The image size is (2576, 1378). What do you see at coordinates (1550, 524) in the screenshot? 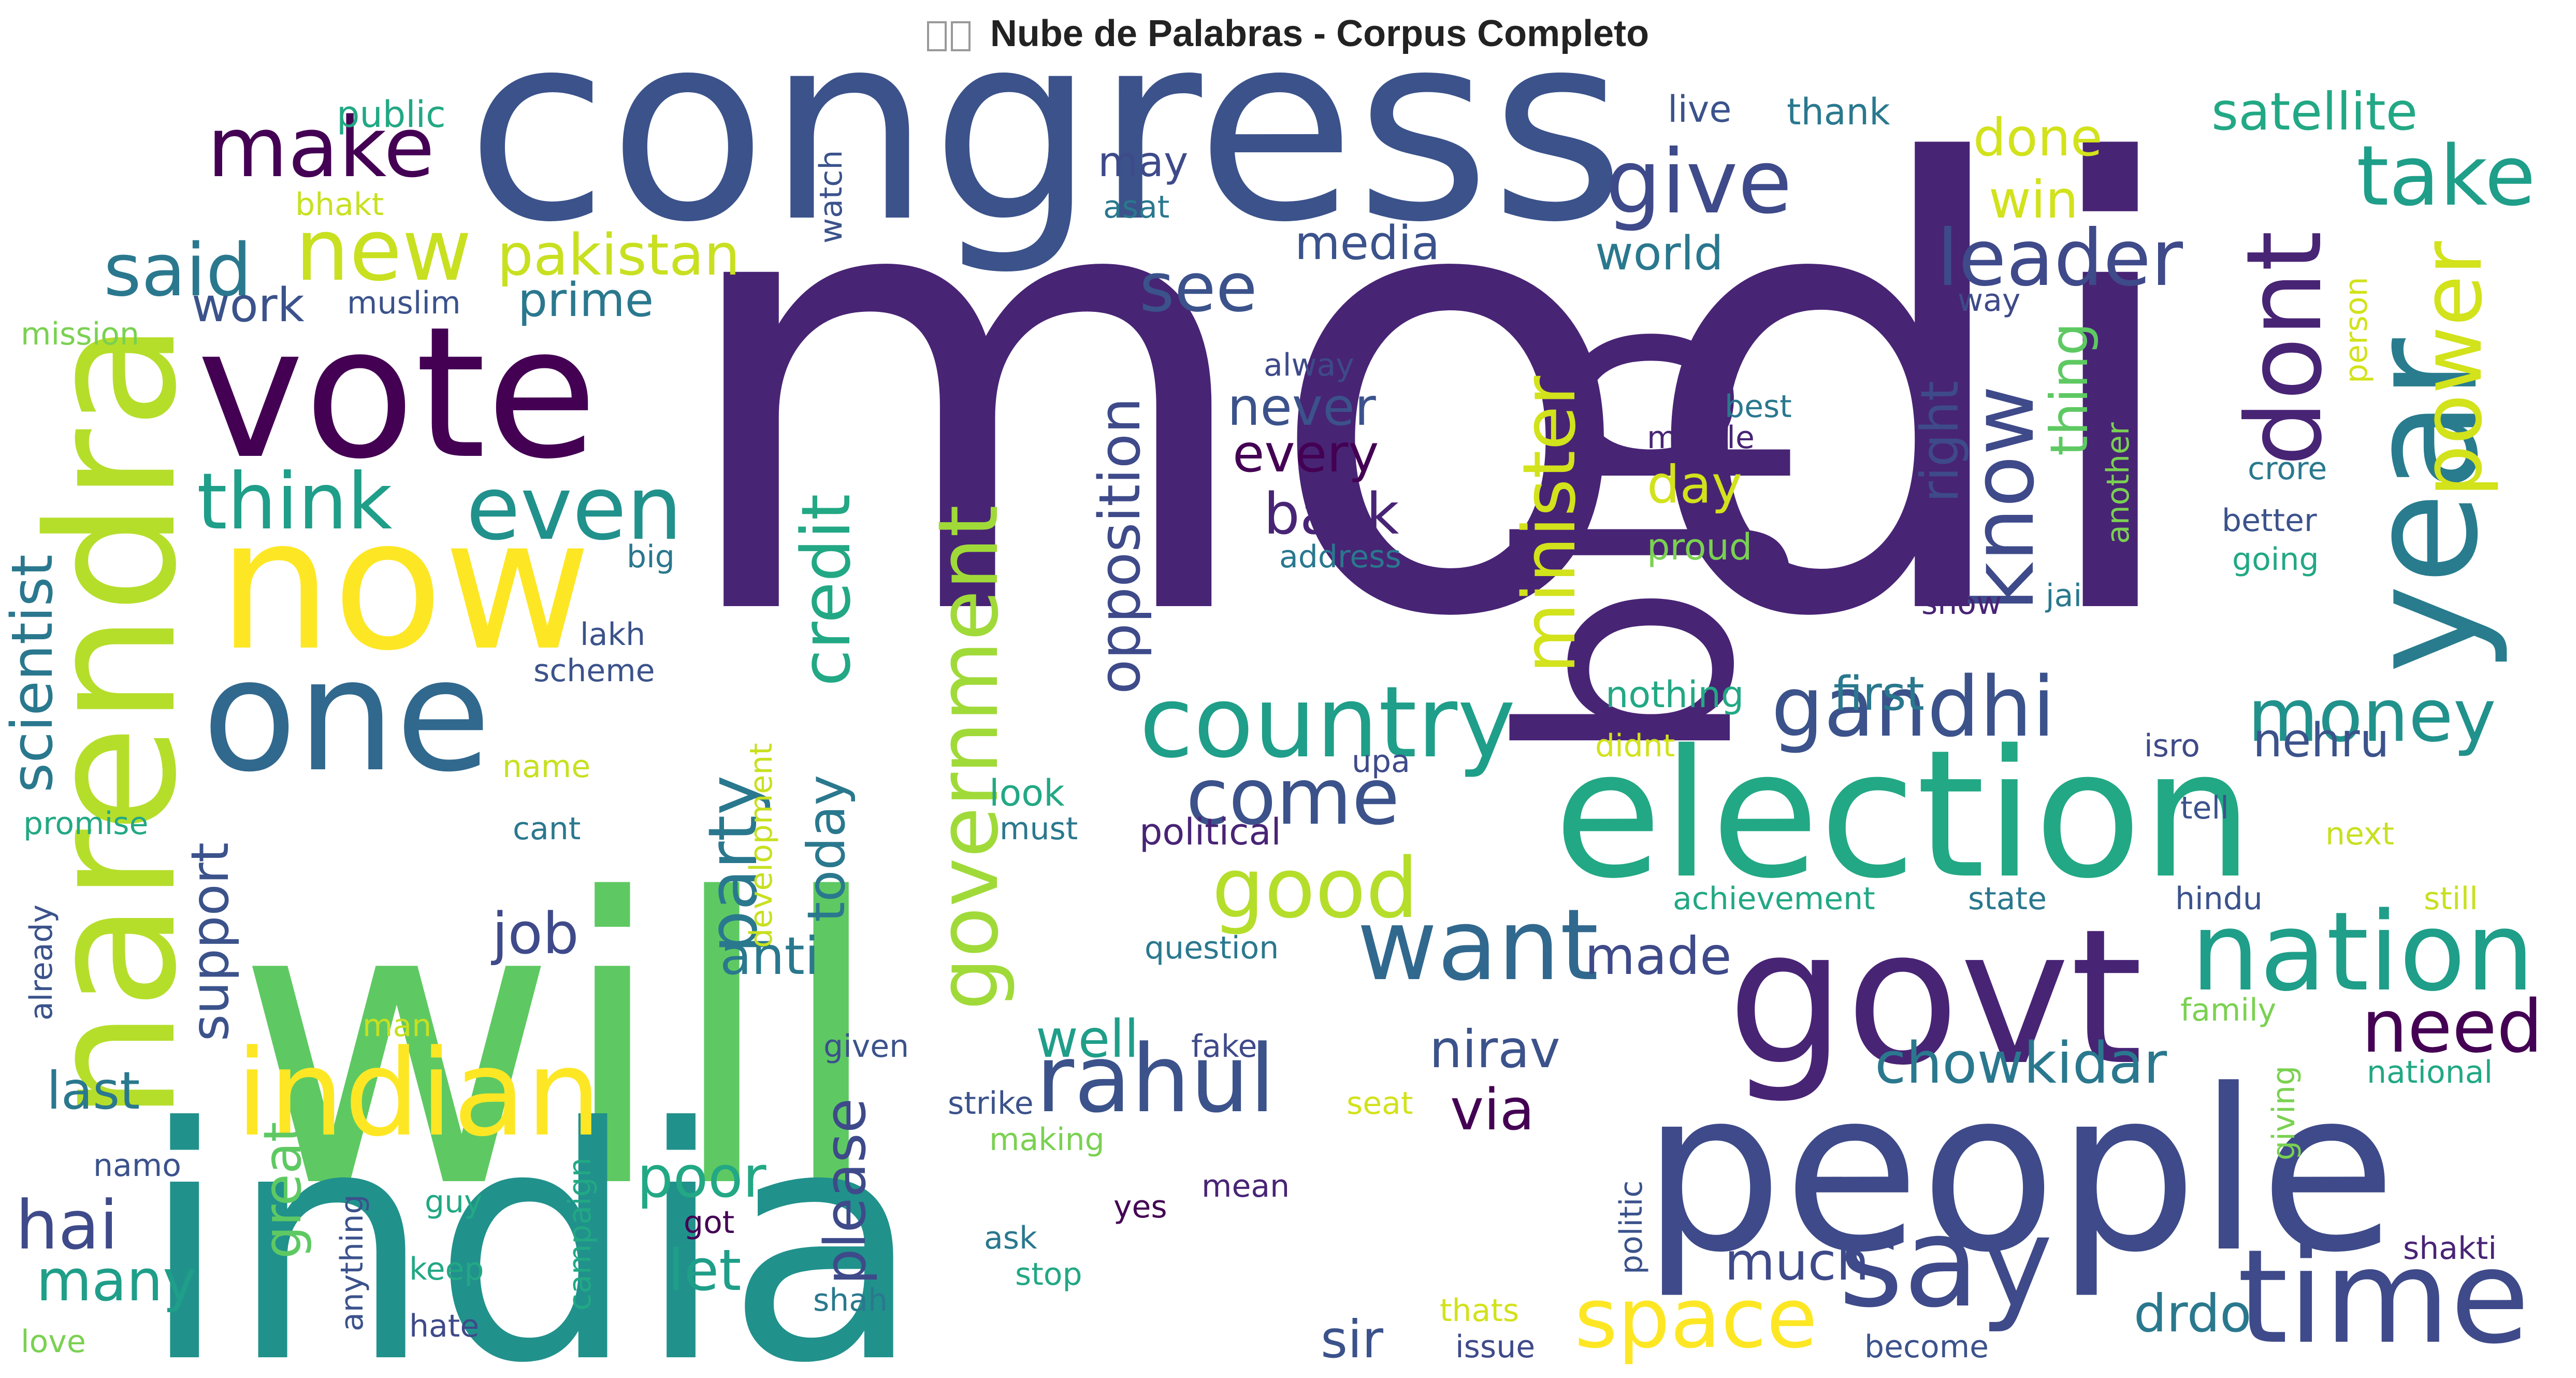
I see `word-minister: minister` at bounding box center [1550, 524].